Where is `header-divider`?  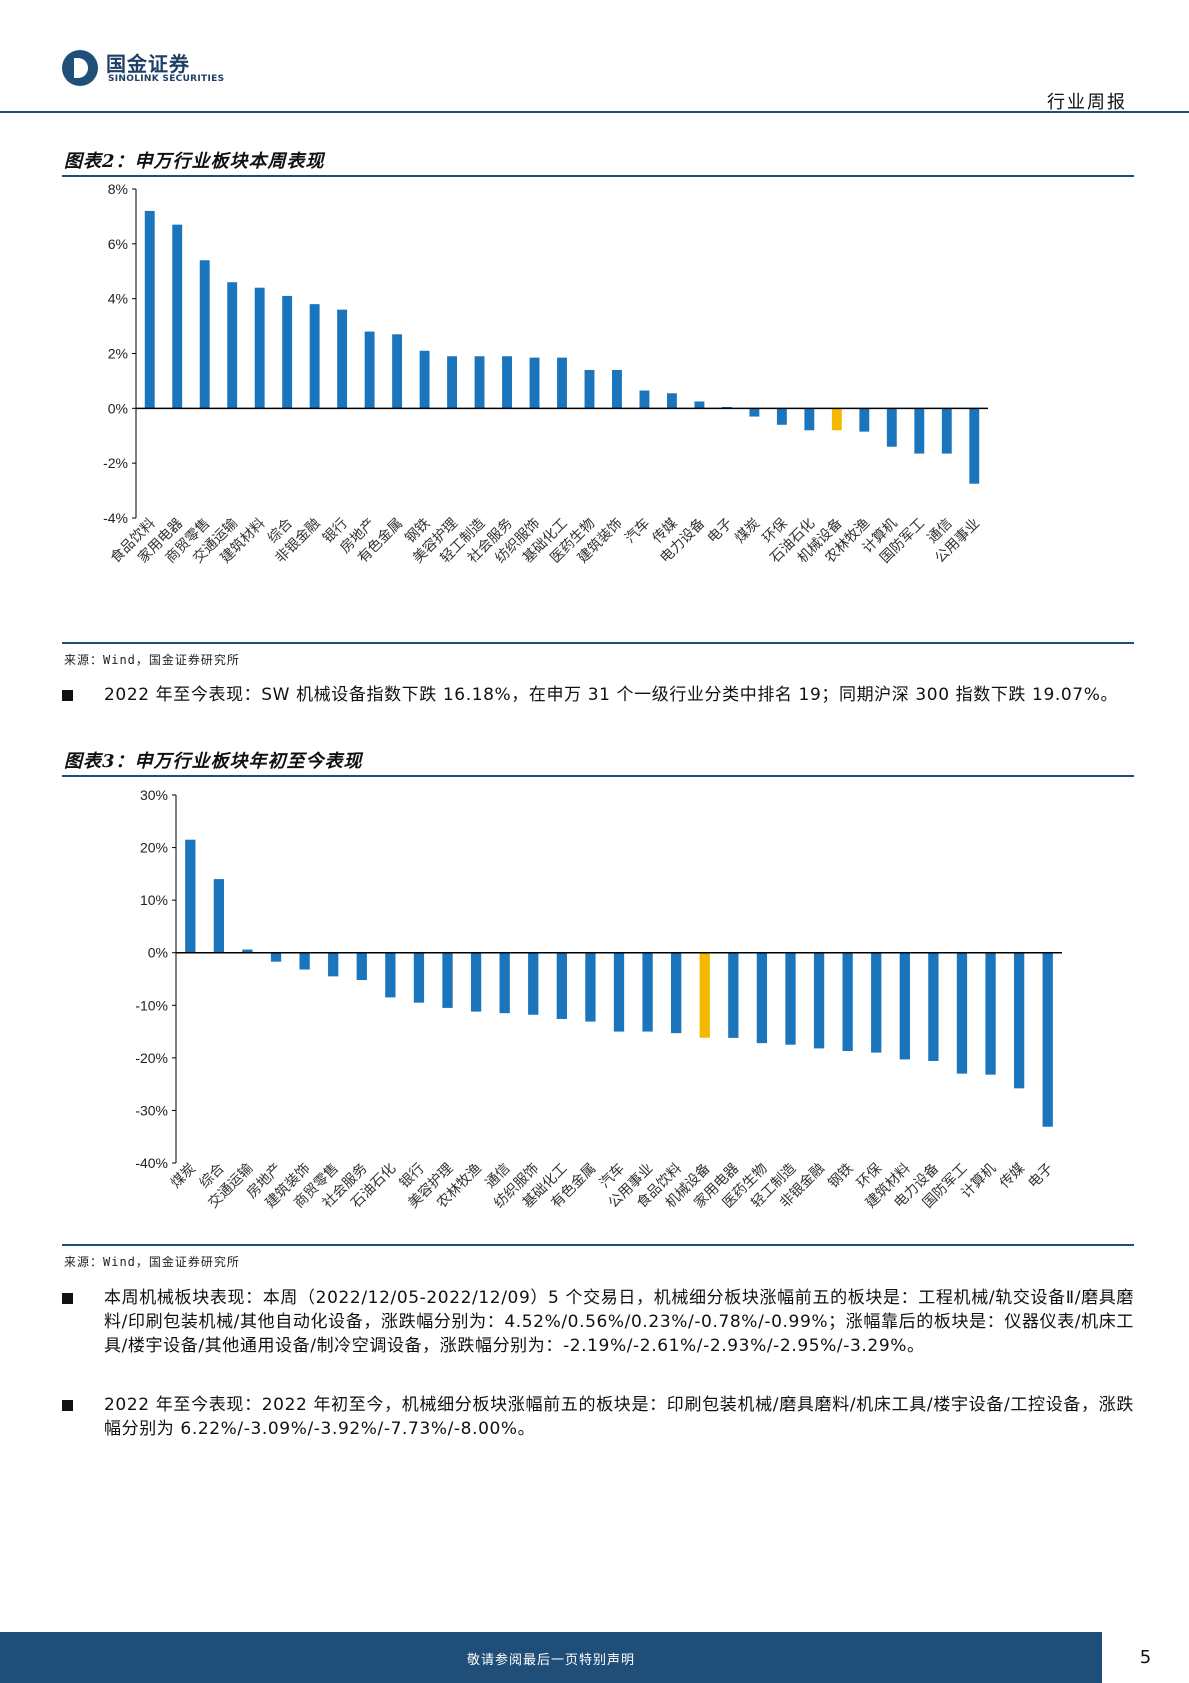 header-divider is located at coordinates (594, 112).